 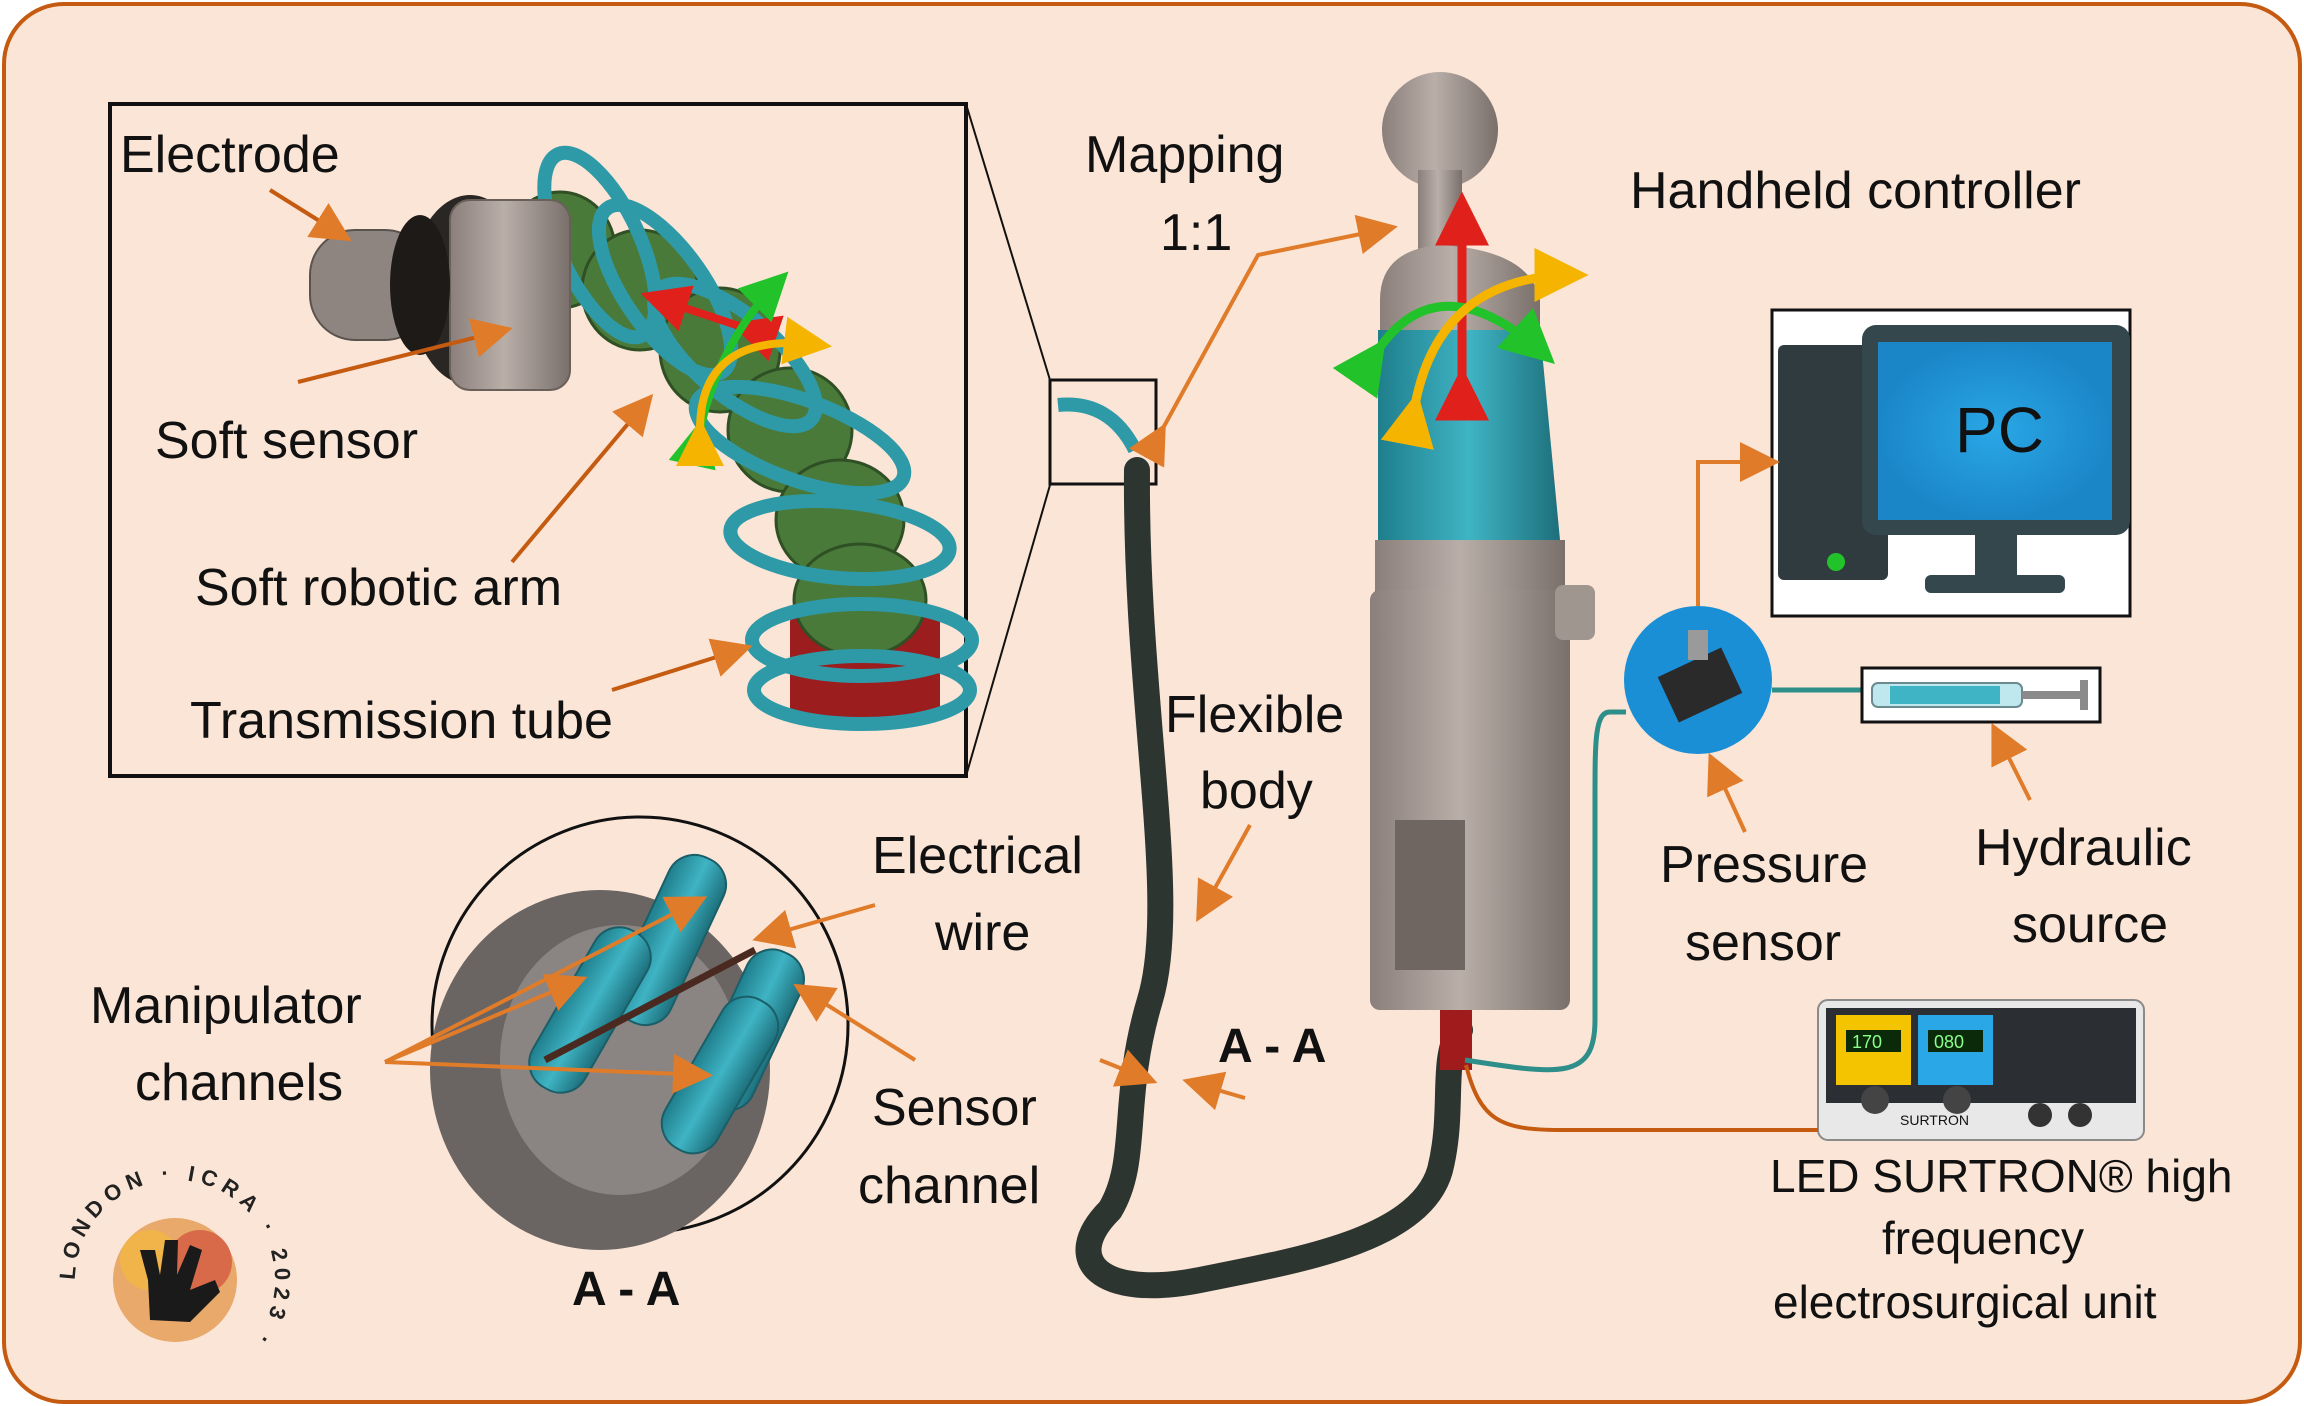 What do you see at coordinates (1867, 1042) in the screenshot?
I see `display-left: 170` at bounding box center [1867, 1042].